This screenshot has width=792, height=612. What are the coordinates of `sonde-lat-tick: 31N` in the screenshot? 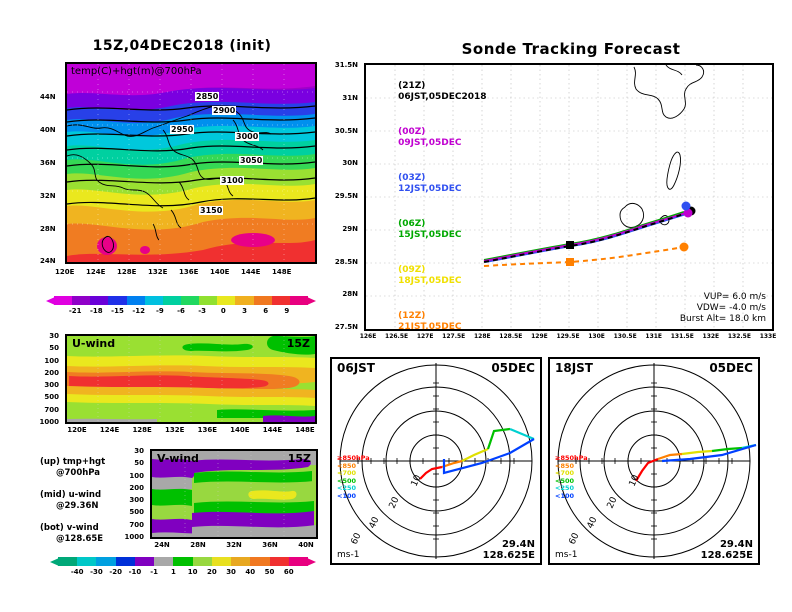 It's located at (350, 97).